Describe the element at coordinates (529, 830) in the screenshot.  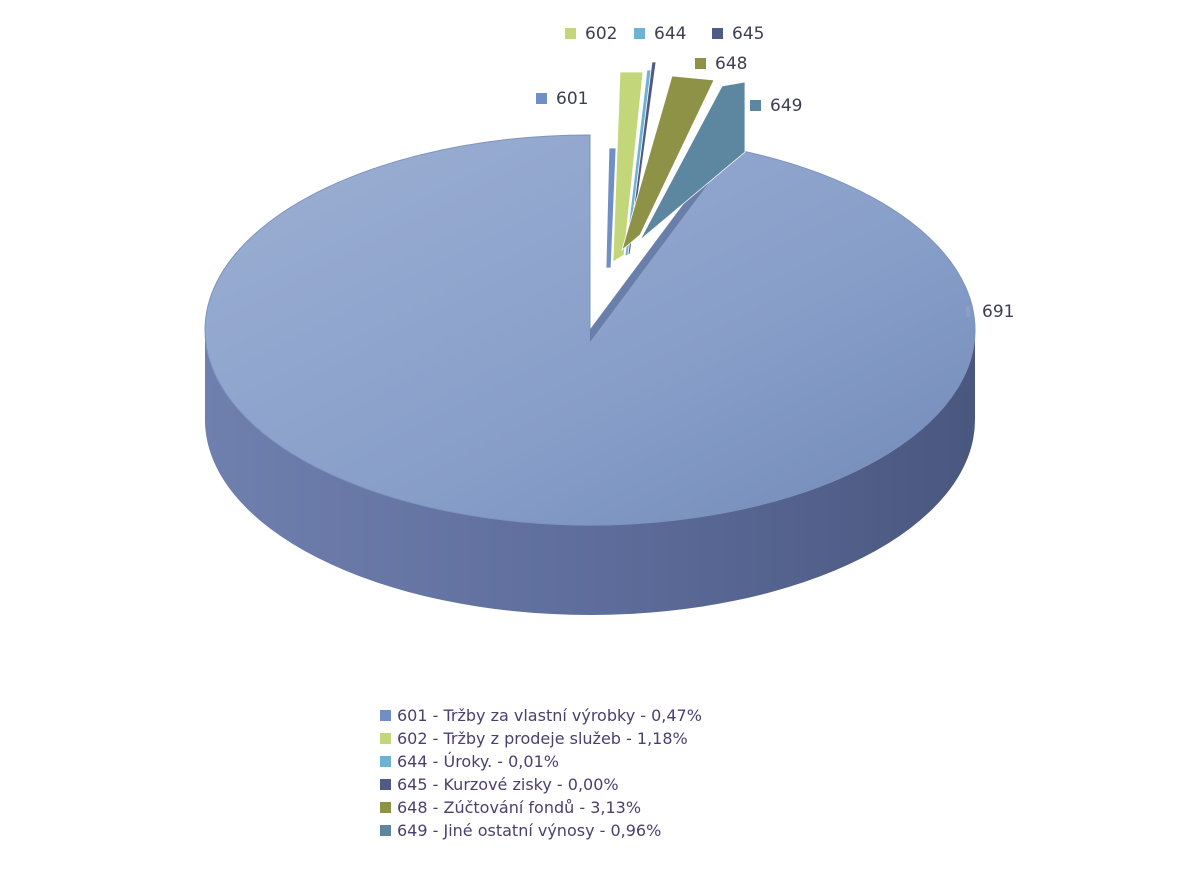
I see `legend-text-649: 649 - Jiné ostatní výnosy - 0,96%` at that location.